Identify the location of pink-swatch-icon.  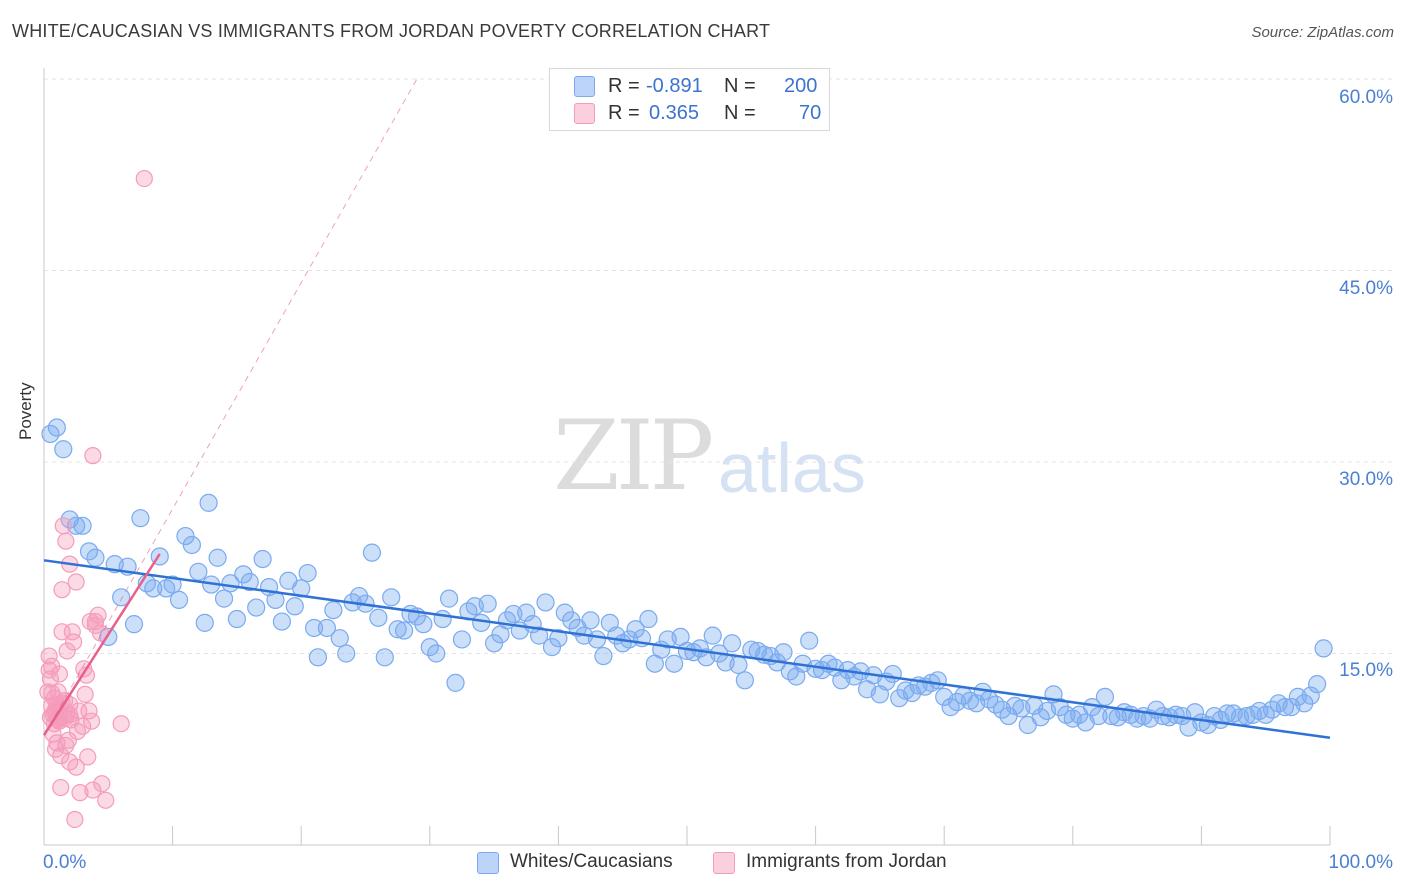
(724, 863).